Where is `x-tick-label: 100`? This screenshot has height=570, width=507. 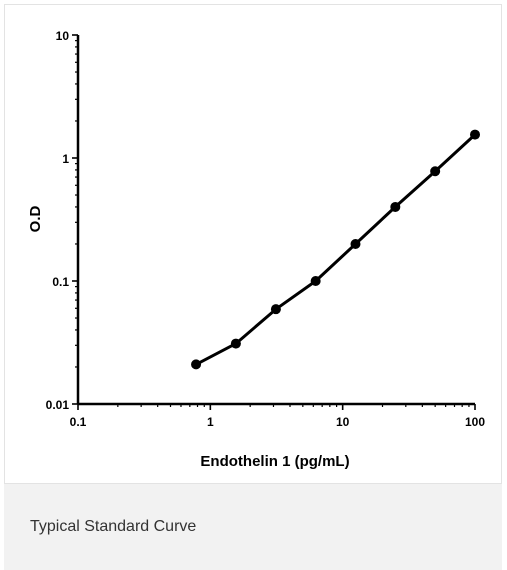 x-tick-label: 100 is located at coordinates (475, 422).